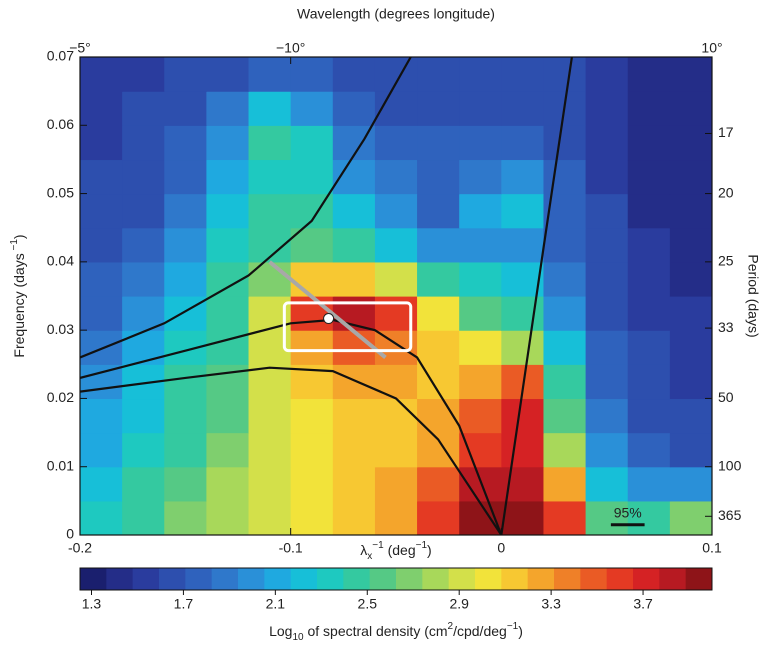 Image resolution: width=762 pixels, height=647 pixels. What do you see at coordinates (513, 626) in the screenshot?
I see `colorbar-label-part: −1` at bounding box center [513, 626].